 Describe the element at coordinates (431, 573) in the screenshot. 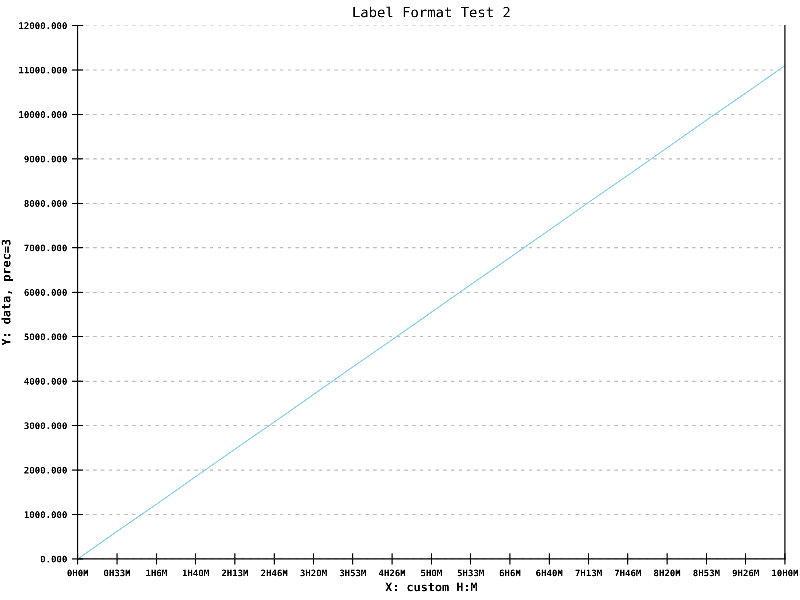

I see `x-tick-label: 5H0M` at that location.